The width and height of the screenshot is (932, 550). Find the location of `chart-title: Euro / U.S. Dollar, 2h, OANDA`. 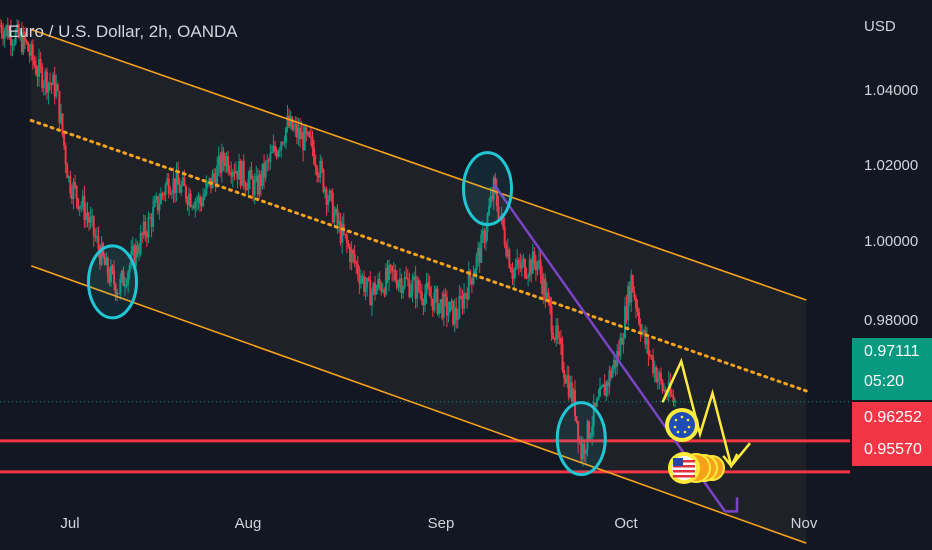

chart-title: Euro / U.S. Dollar, 2h, OANDA is located at coordinates (123, 31).